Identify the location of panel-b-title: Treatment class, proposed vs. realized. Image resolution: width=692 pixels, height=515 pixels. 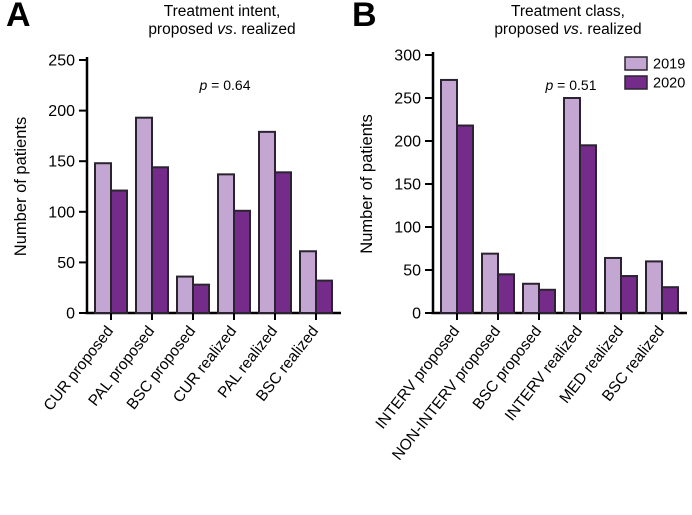
(568, 21).